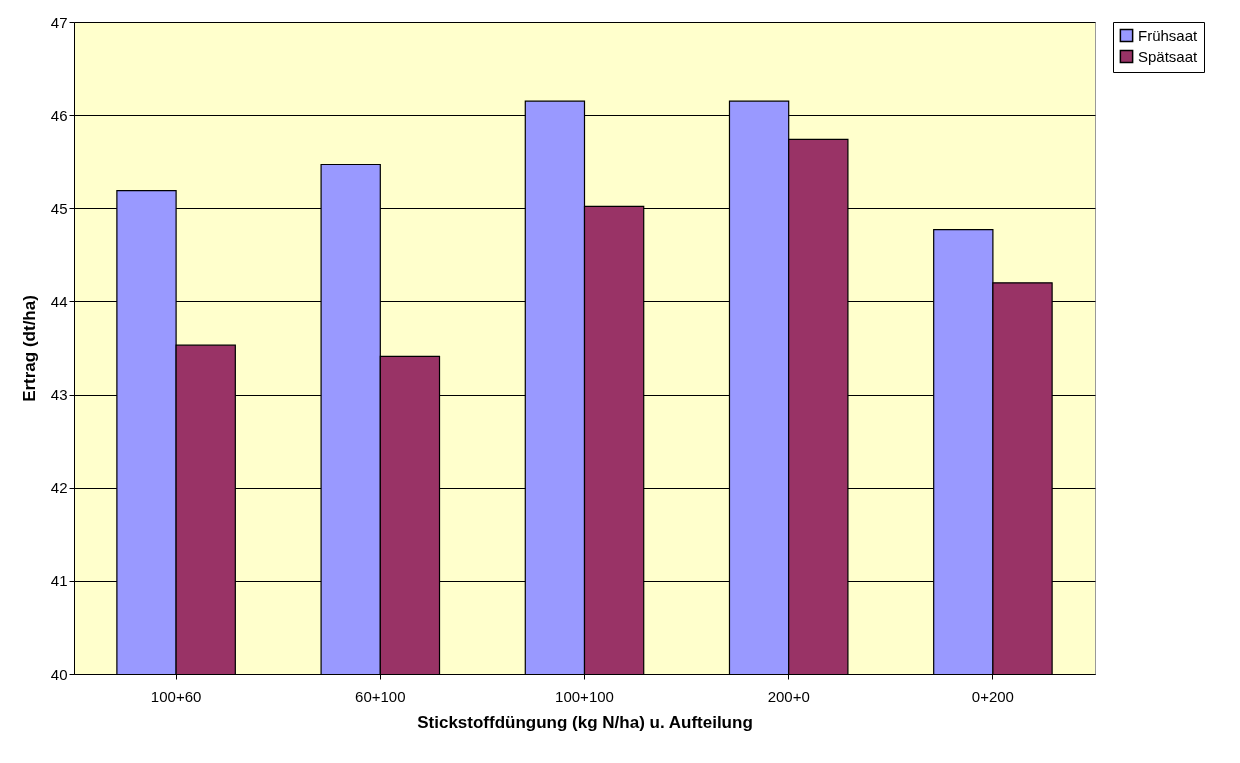 The height and width of the screenshot is (763, 1240). I want to click on y-tick-label: 42, so click(59, 488).